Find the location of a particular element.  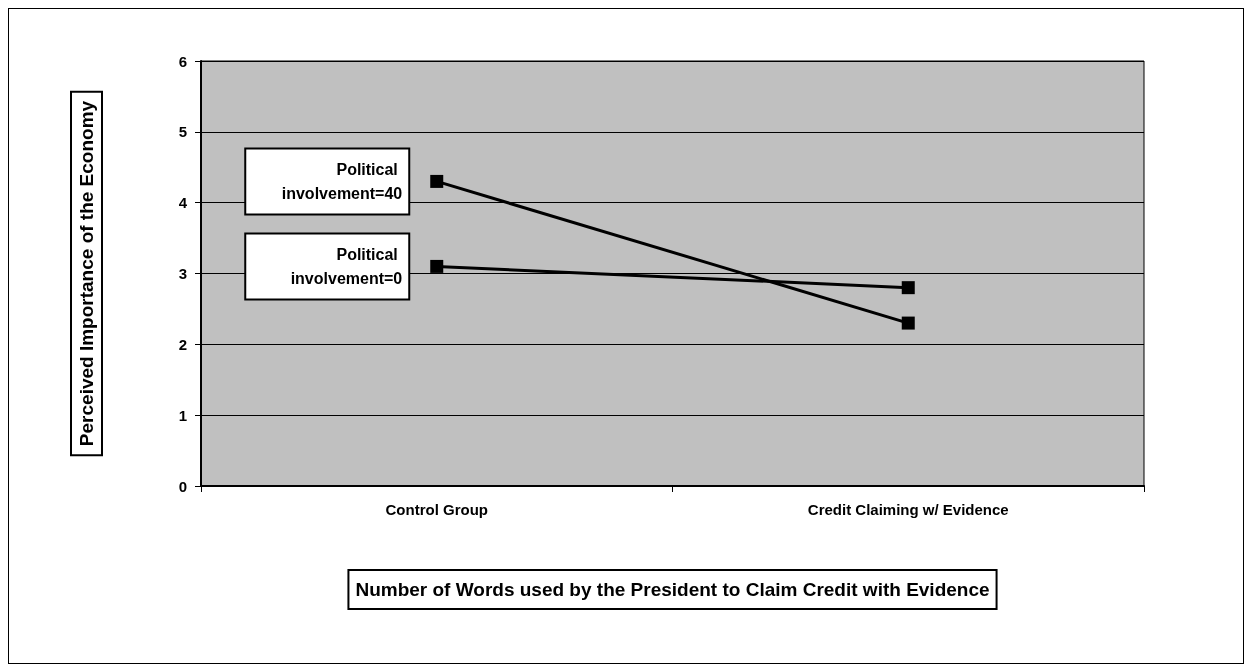

series-label: Political involvement=0 is located at coordinates (346, 266).